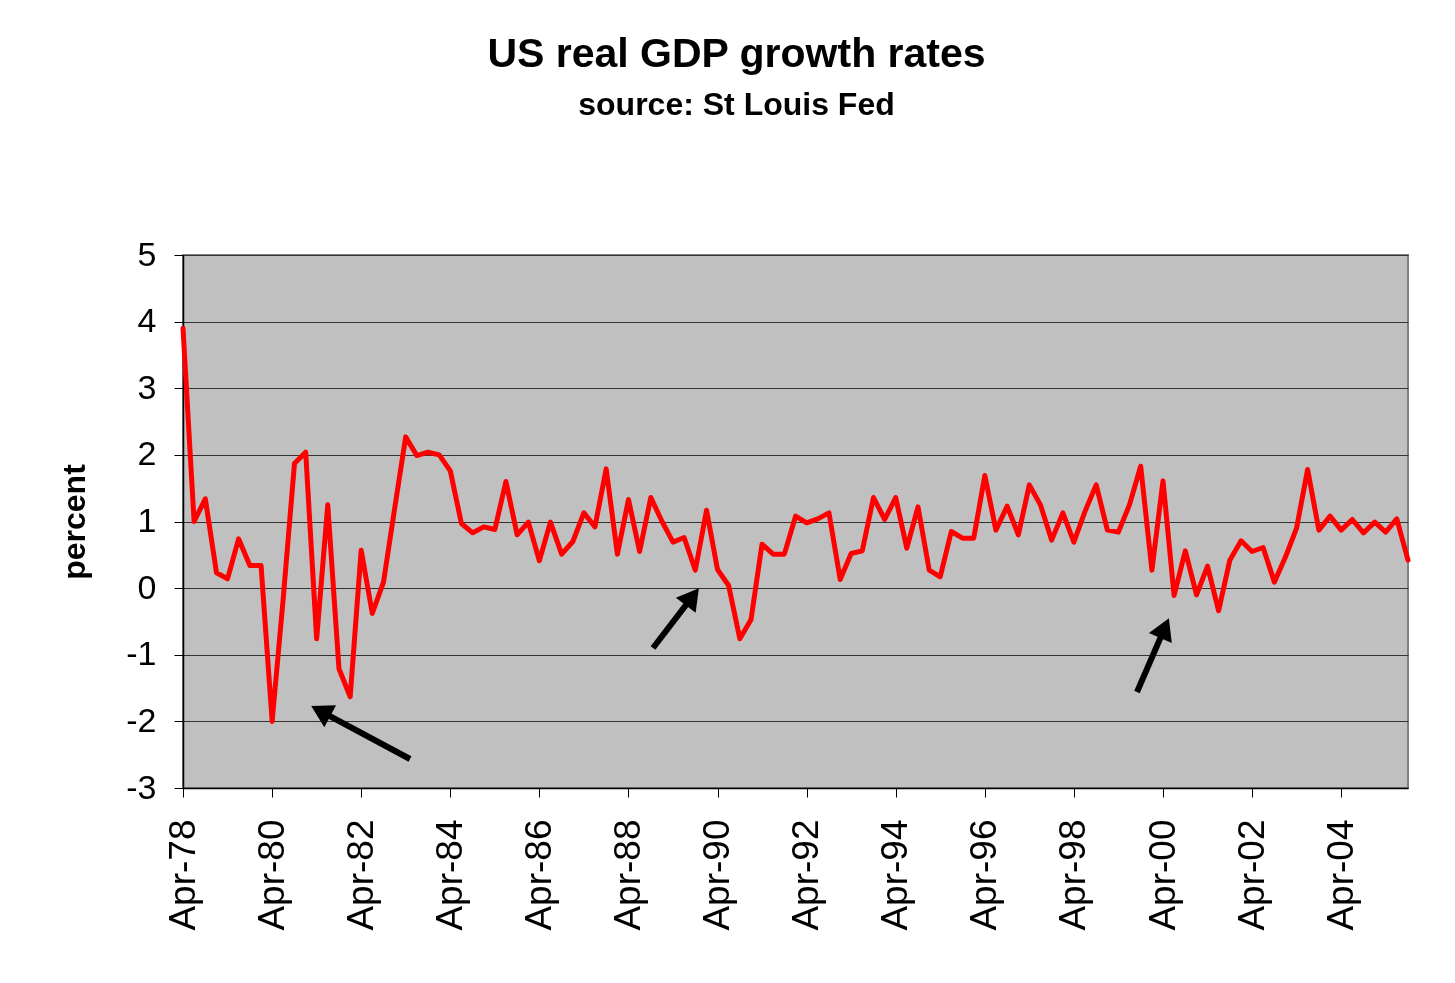 The height and width of the screenshot is (983, 1455). I want to click on y-tick-label: -3, so click(141, 786).